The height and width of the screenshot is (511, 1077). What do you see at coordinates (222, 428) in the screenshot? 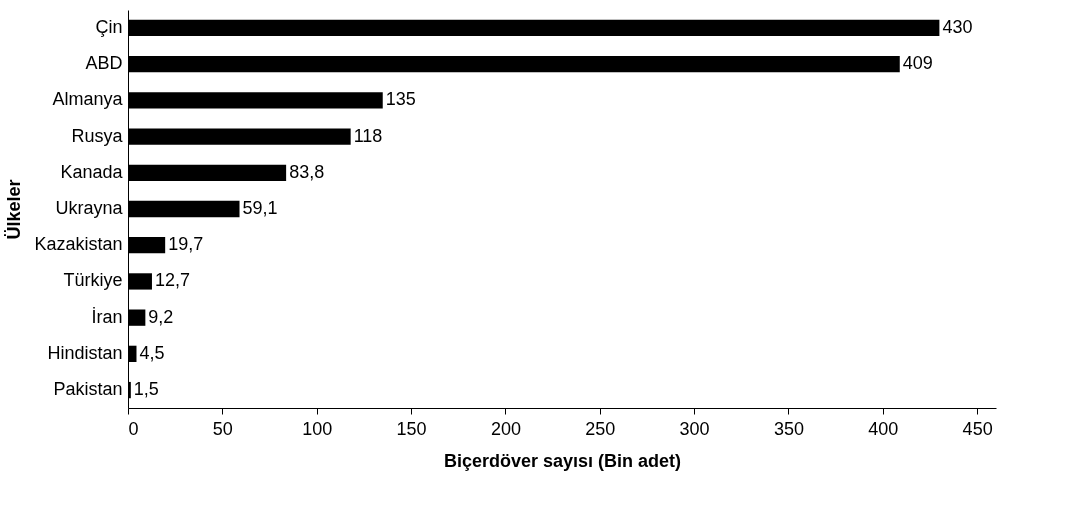
I see `x-tick-label: 50` at bounding box center [222, 428].